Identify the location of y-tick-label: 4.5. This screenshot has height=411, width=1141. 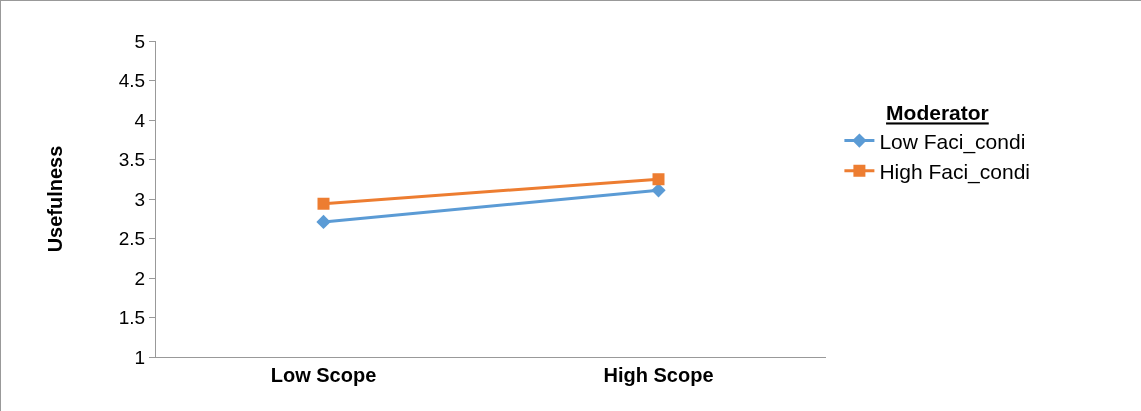
(132, 81).